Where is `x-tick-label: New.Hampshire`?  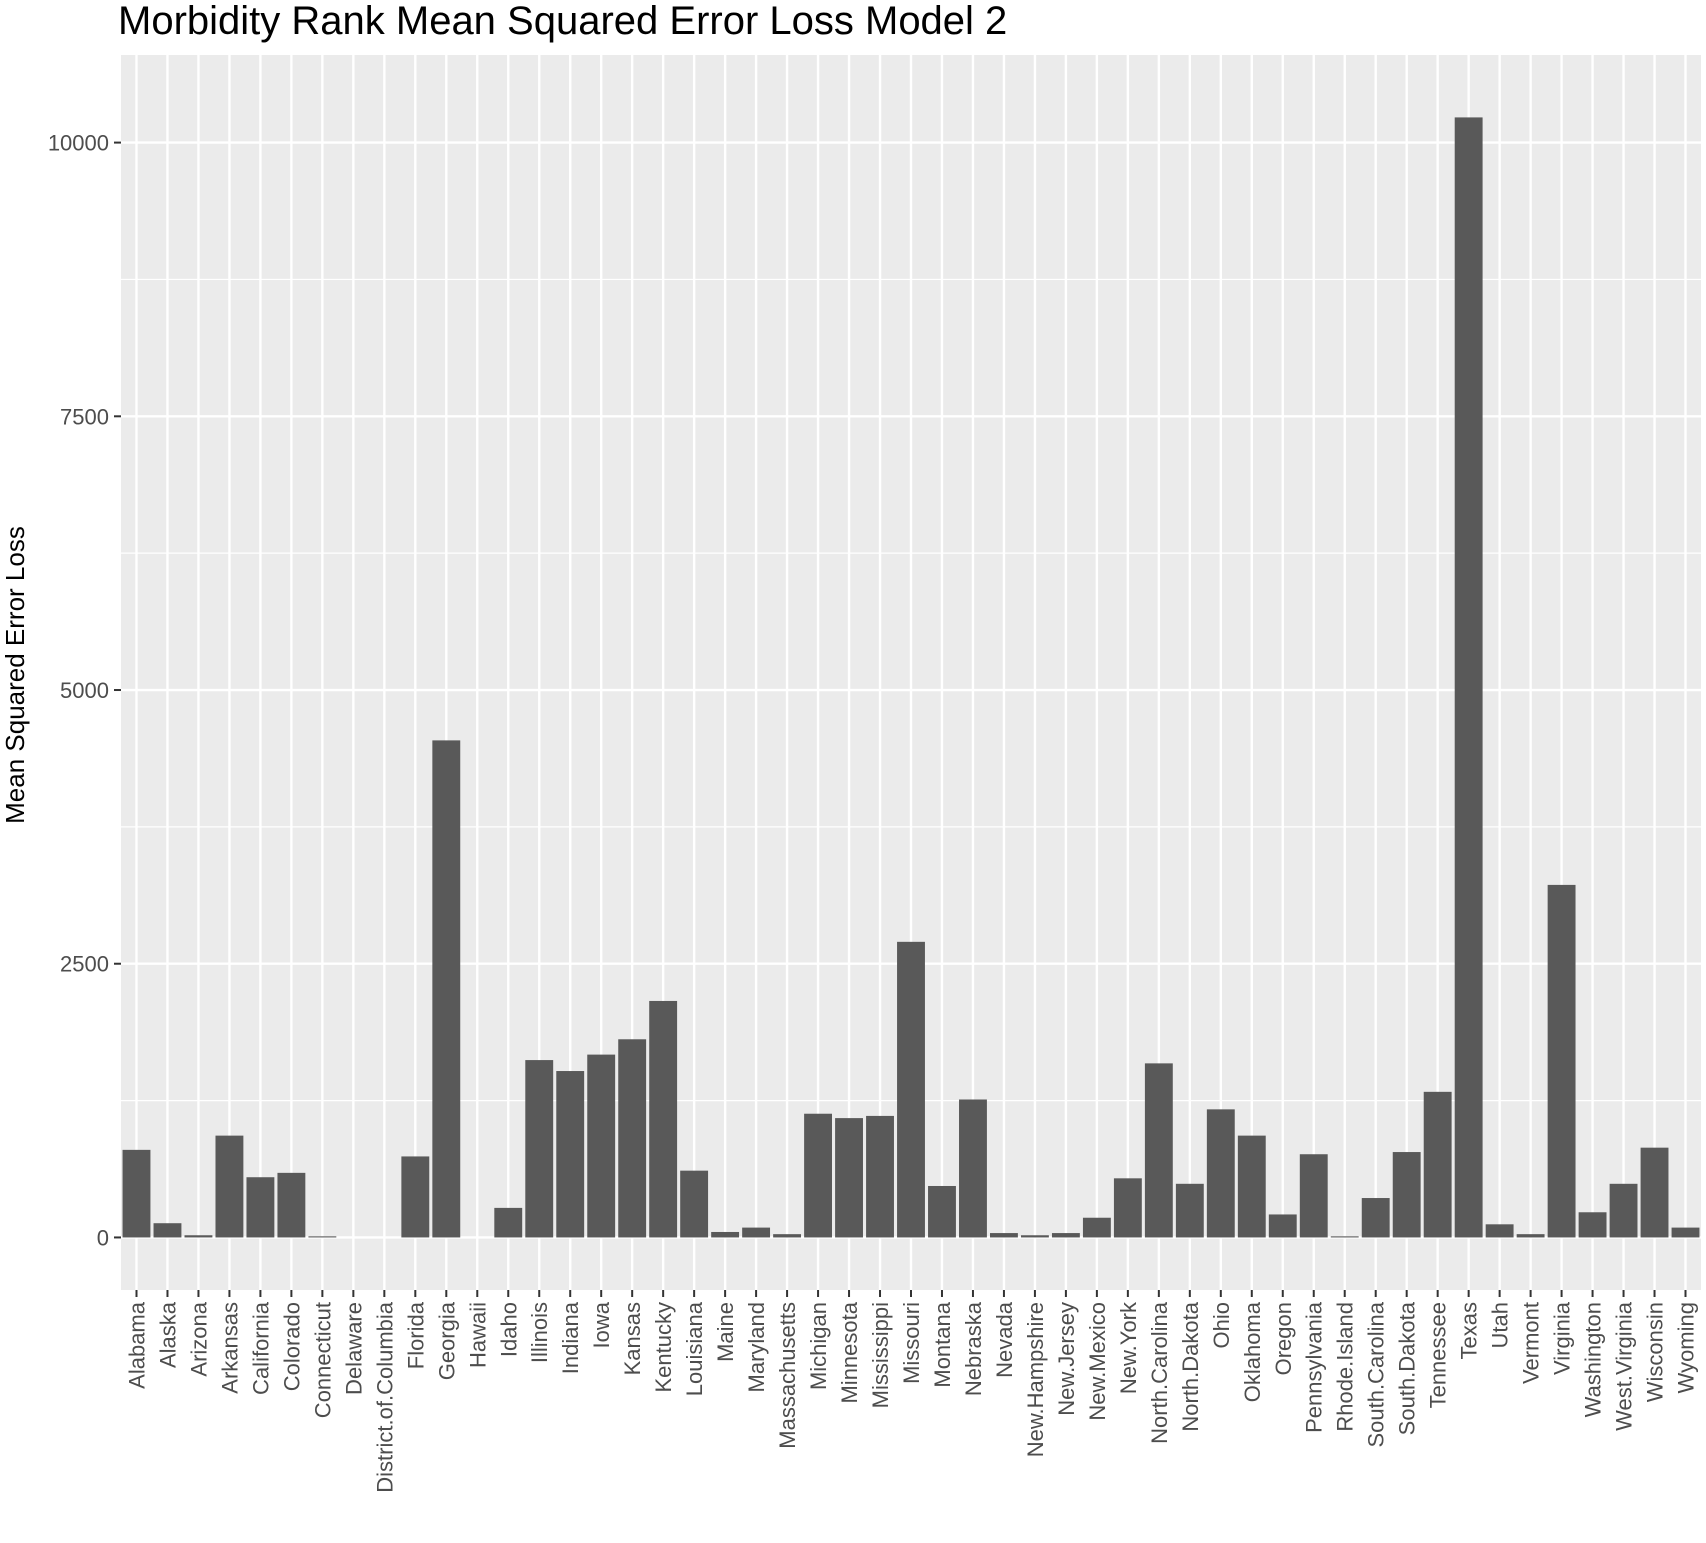
x-tick-label: New.Hampshire is located at coordinates (1035, 1379).